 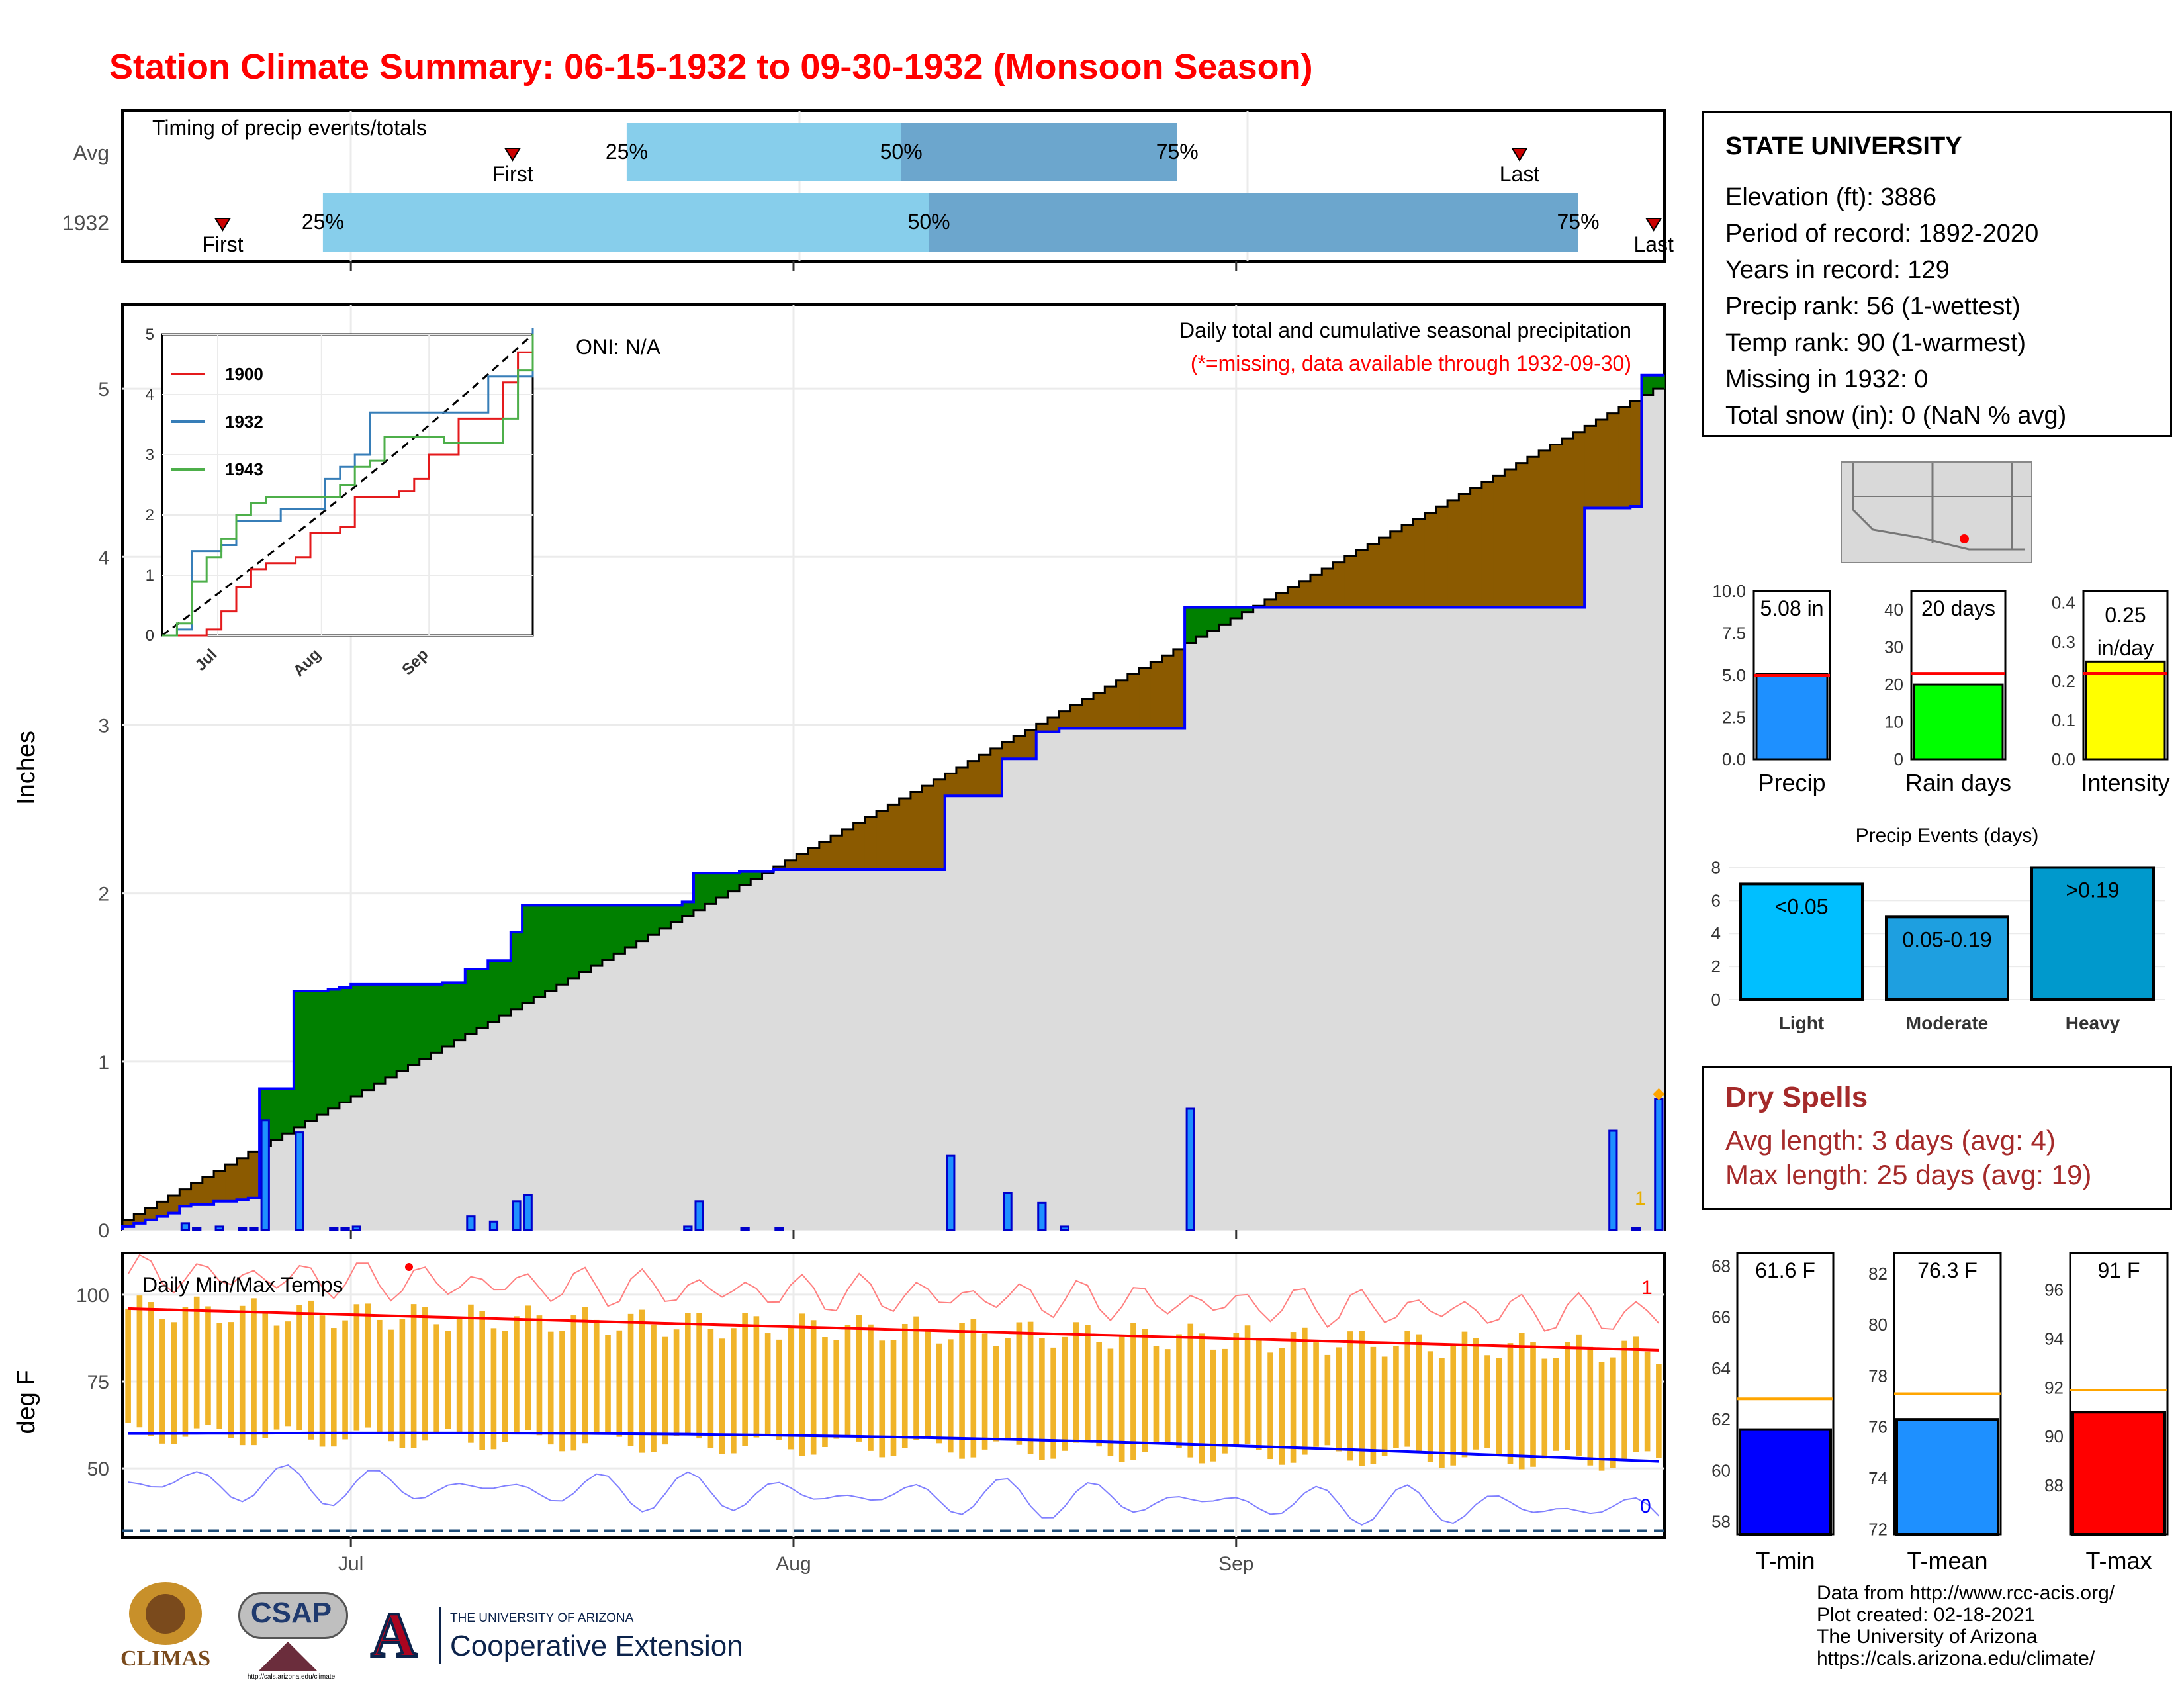 I want to click on timing-row-label: Avg, so click(x=91, y=153).